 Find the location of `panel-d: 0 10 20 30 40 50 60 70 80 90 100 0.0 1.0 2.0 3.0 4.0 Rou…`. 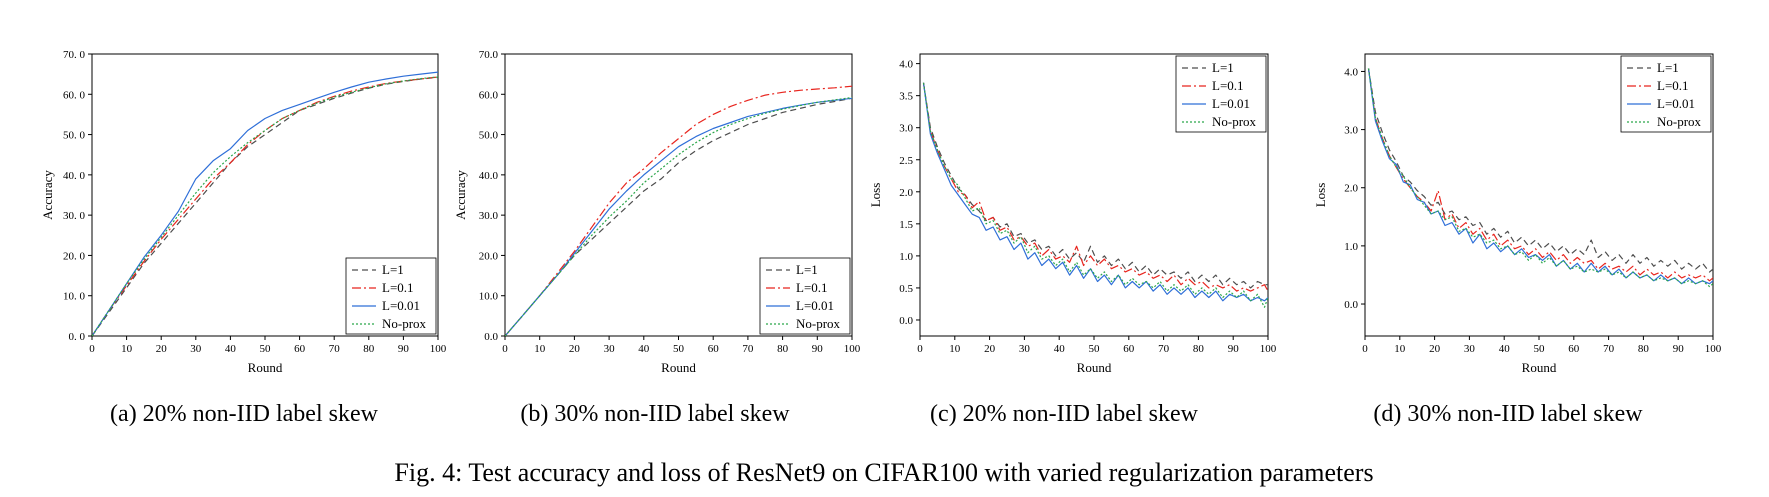

panel-d: 0 10 20 30 40 50 60 70 80 90 100 0.0 1.0 2.0 3.0 4.0 Rou… is located at coordinates (1517, 214).